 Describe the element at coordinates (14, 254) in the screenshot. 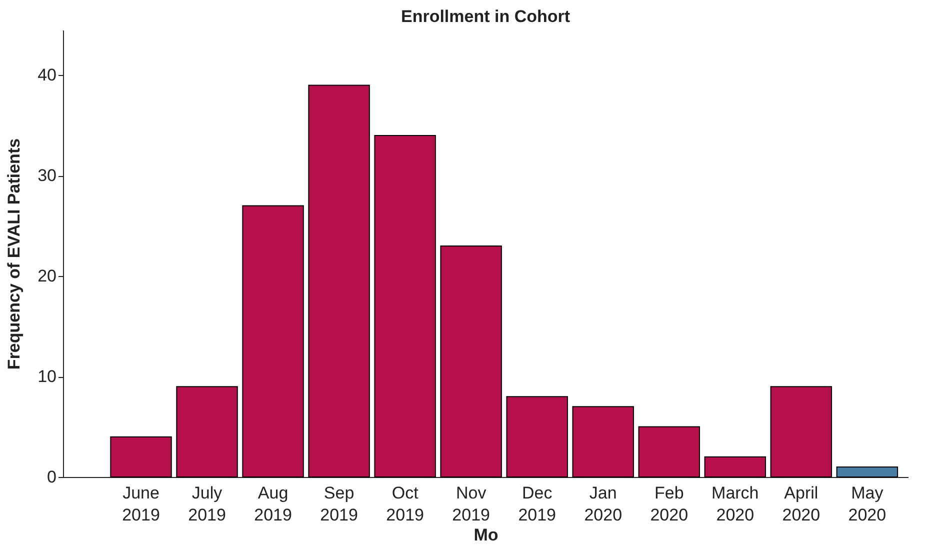

I see `y-axis-title: Frequency of EVALI Patients` at that location.